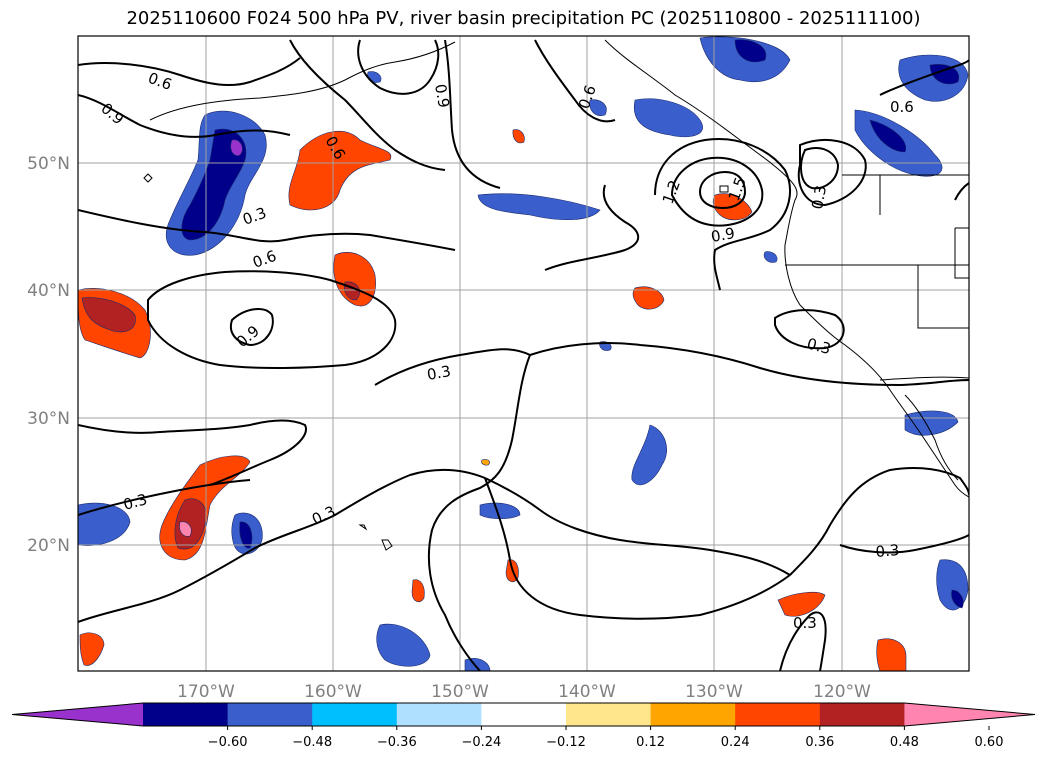 The height and width of the screenshot is (765, 1047). What do you see at coordinates (77, 714) in the screenshot?
I see `colorbar-extend-min` at bounding box center [77, 714].